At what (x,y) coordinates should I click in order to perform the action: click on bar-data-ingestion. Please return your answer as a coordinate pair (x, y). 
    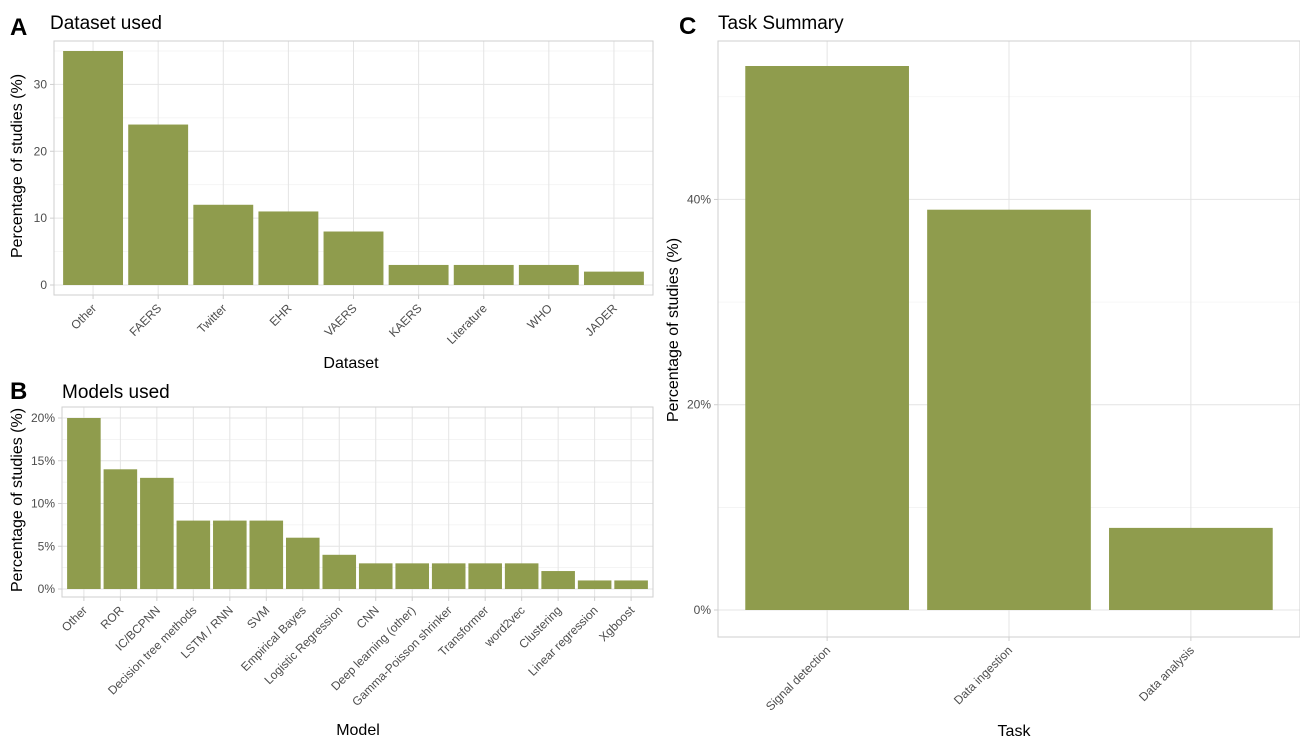
    Looking at the image, I should click on (1009, 409).